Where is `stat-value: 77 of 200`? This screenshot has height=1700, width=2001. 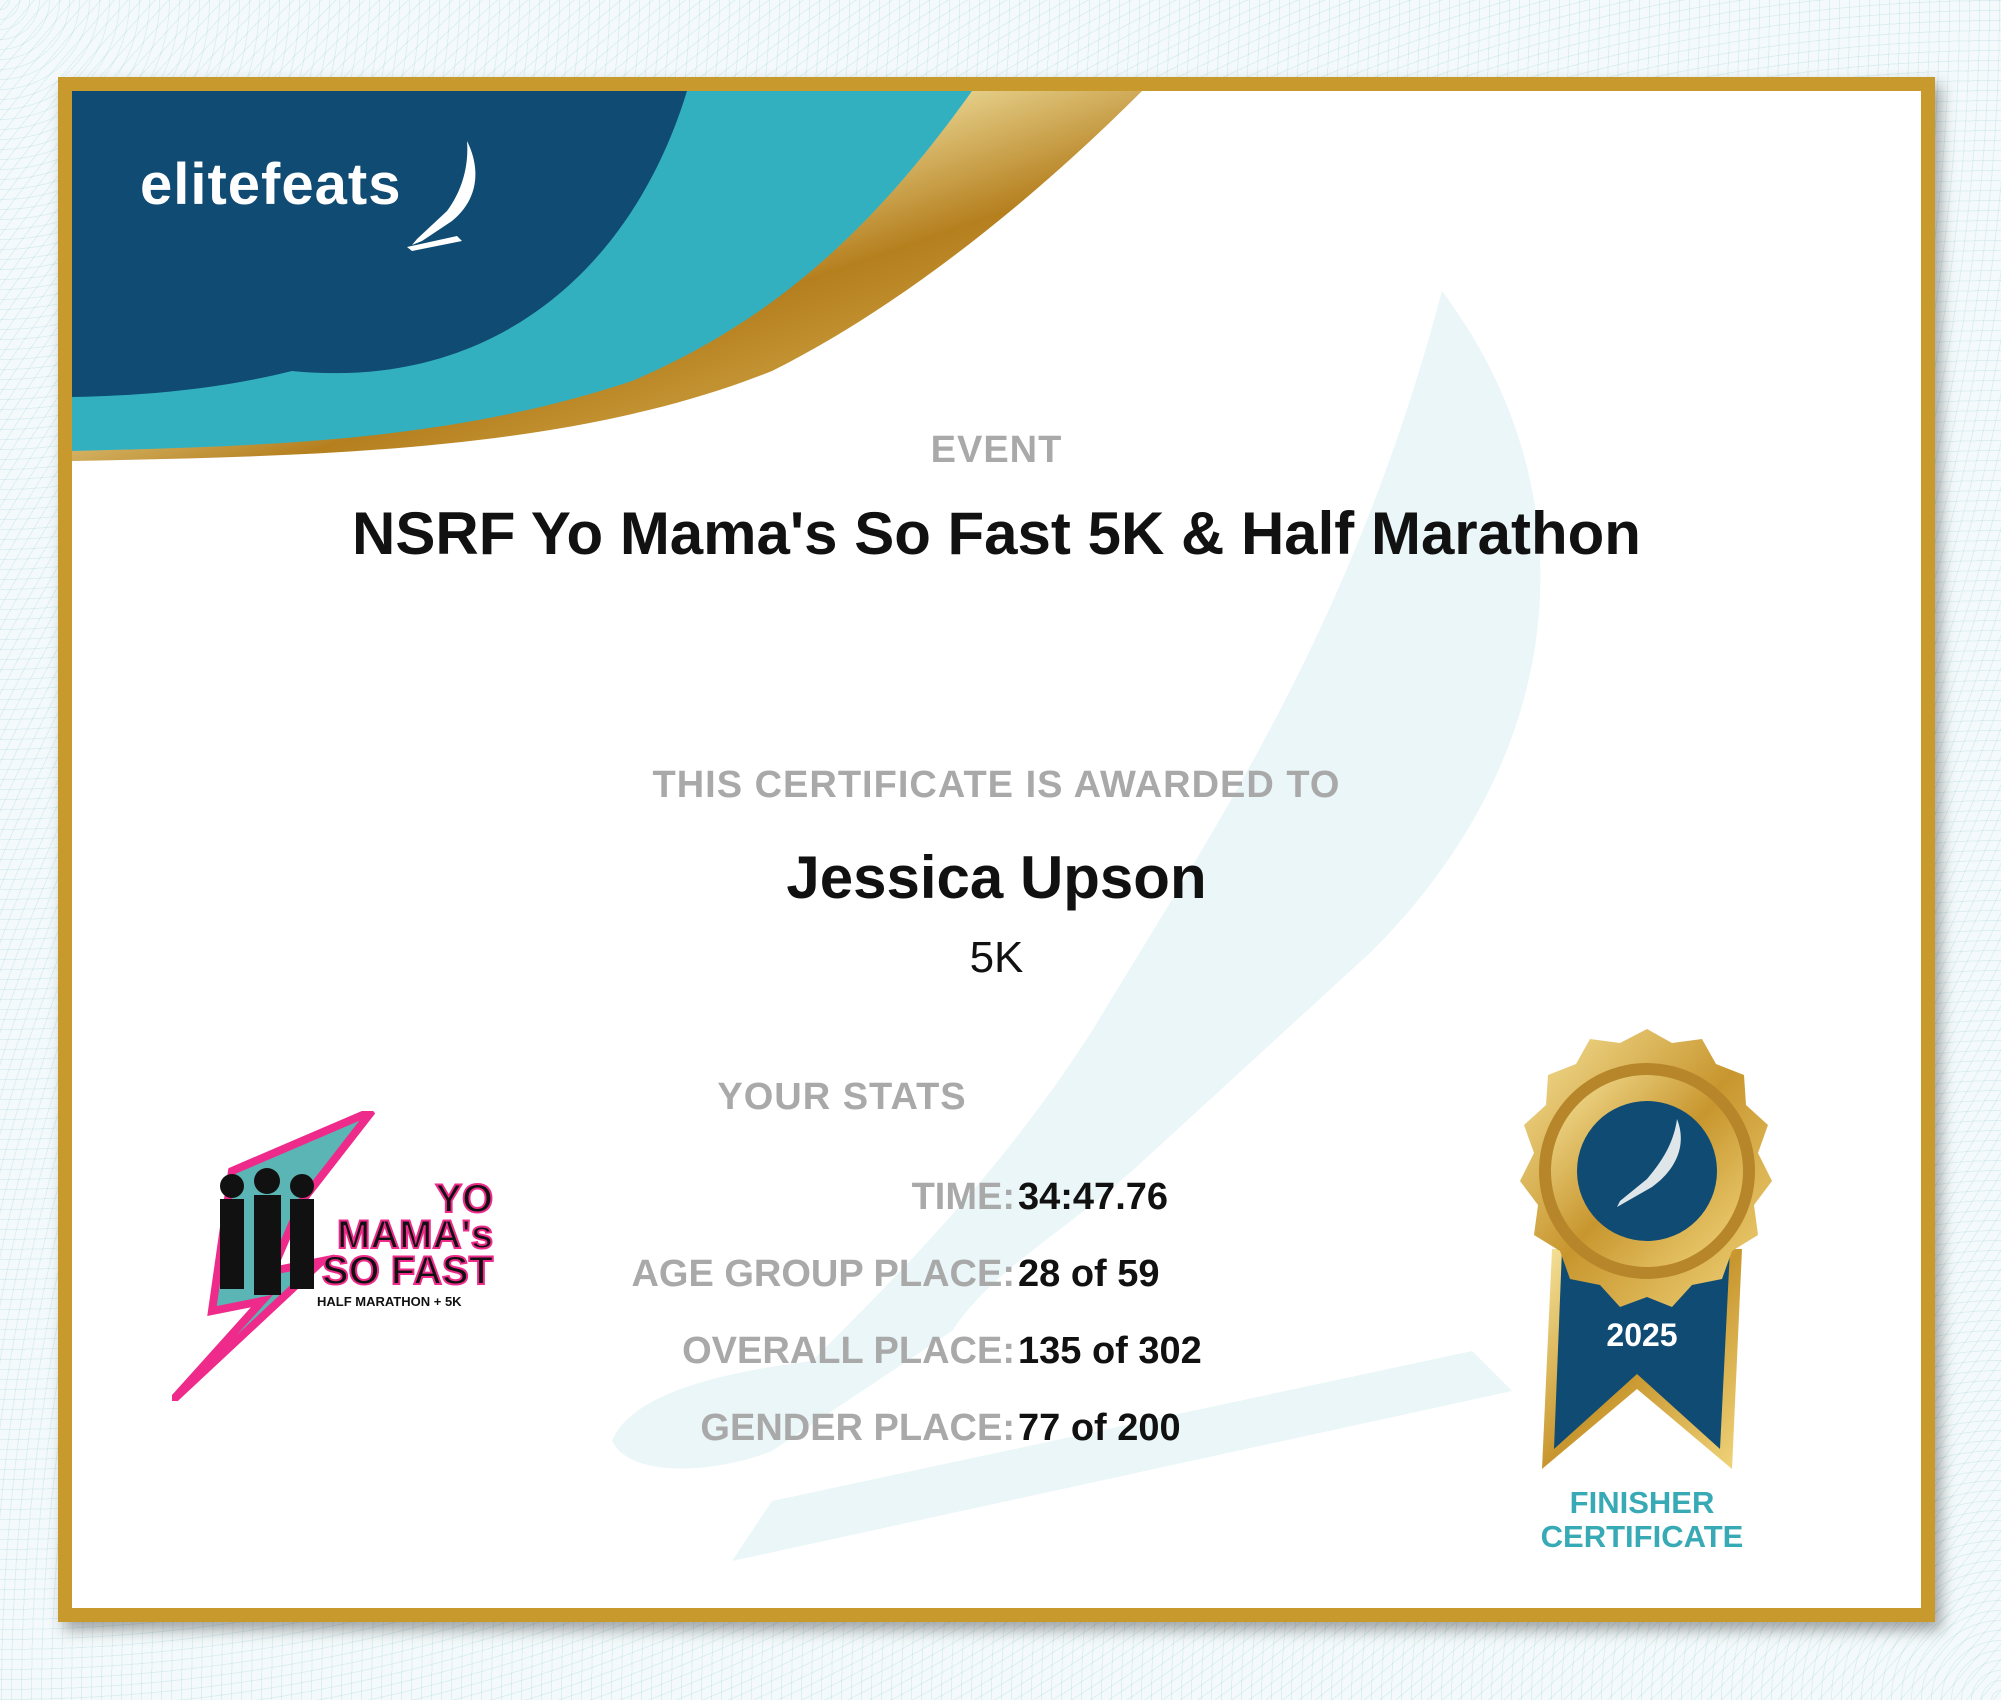
stat-value: 77 of 200 is located at coordinates (1099, 1428).